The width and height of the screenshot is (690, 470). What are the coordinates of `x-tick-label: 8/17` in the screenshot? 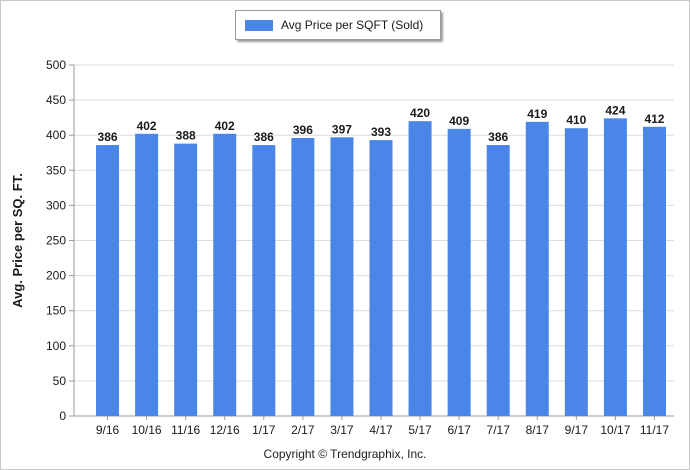 It's located at (538, 430).